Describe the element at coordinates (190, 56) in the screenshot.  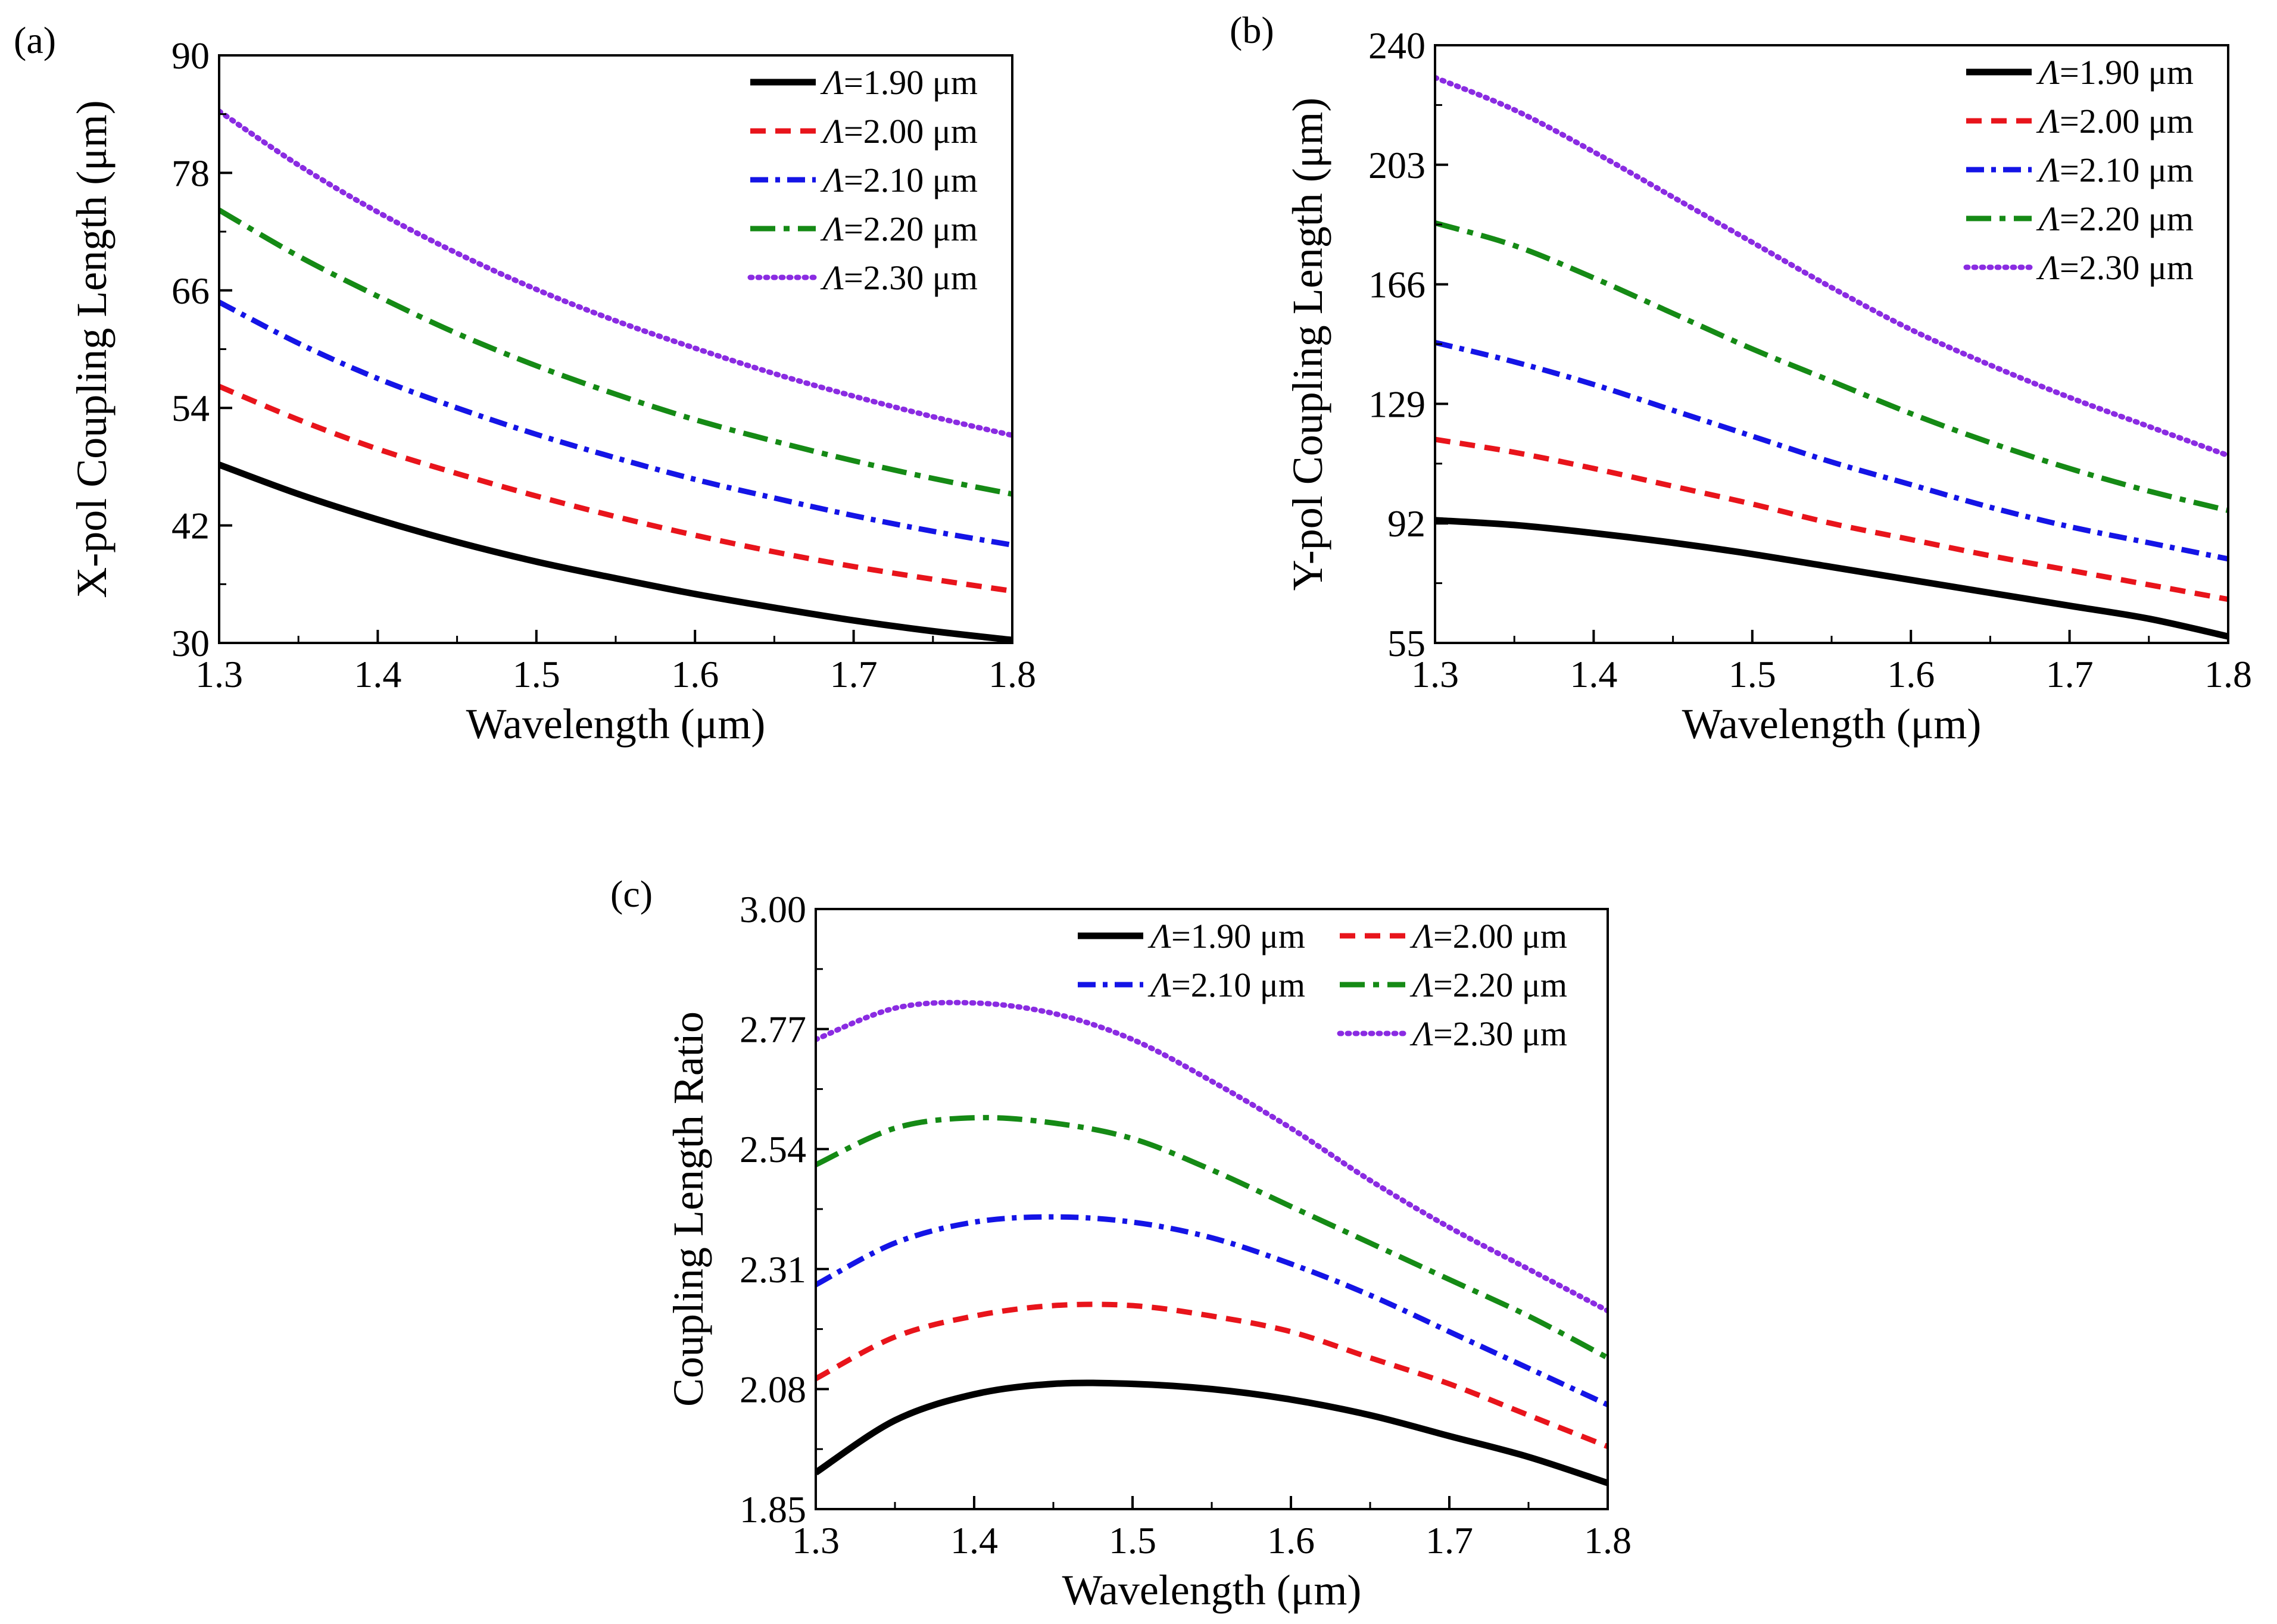
I see `y-tick-label: 90` at that location.